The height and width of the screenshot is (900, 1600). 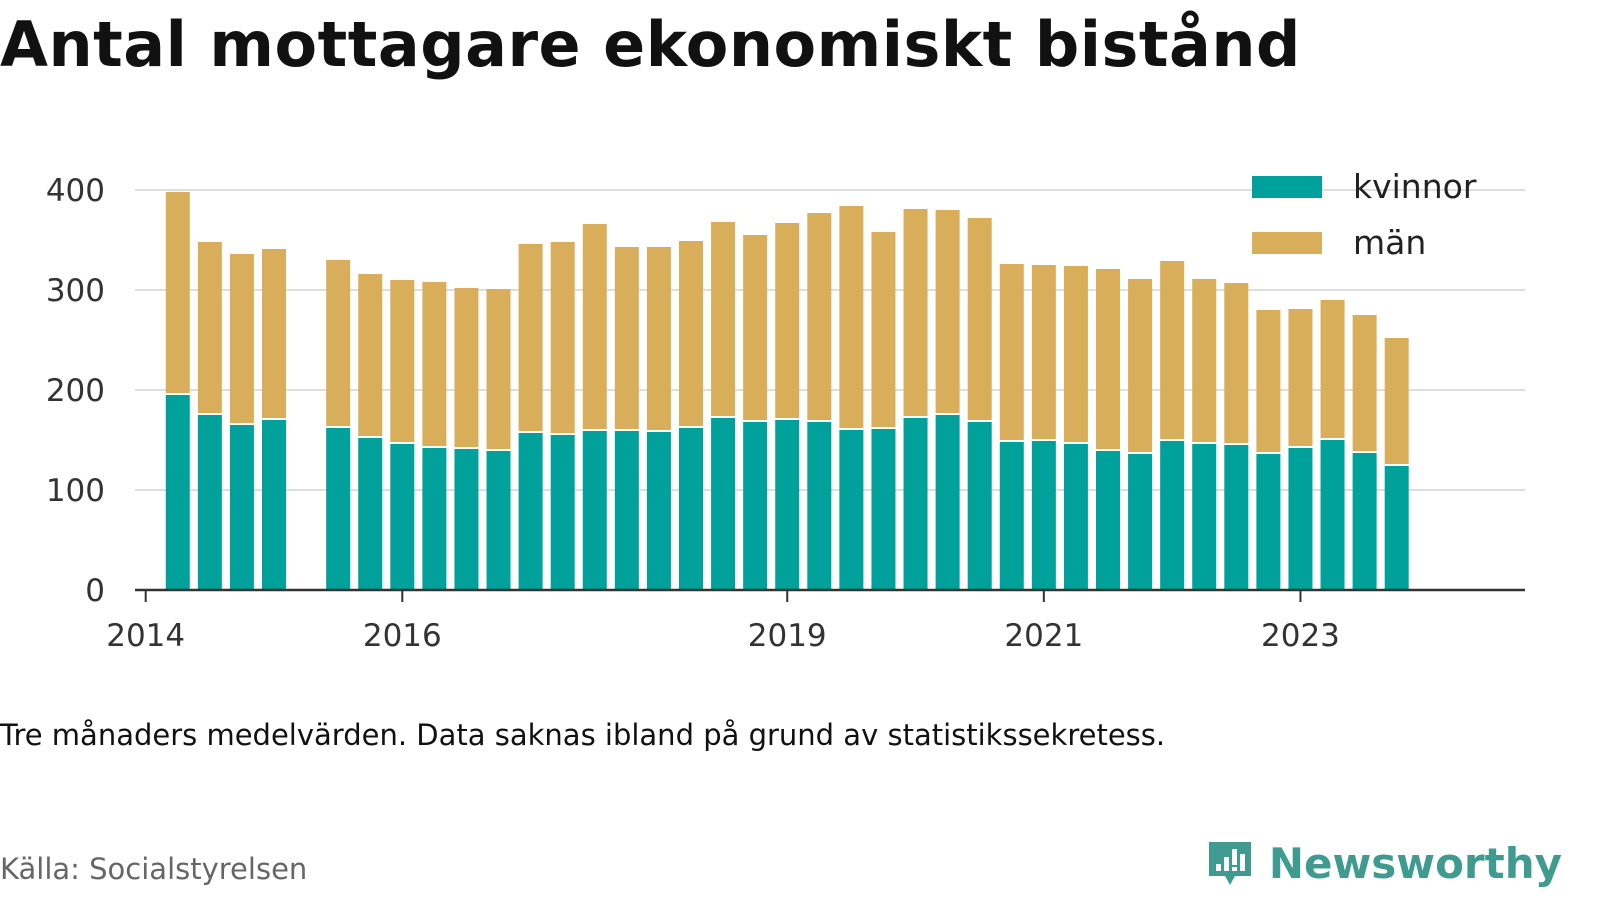 I want to click on bar-män-2018-10, so click(x=755, y=327).